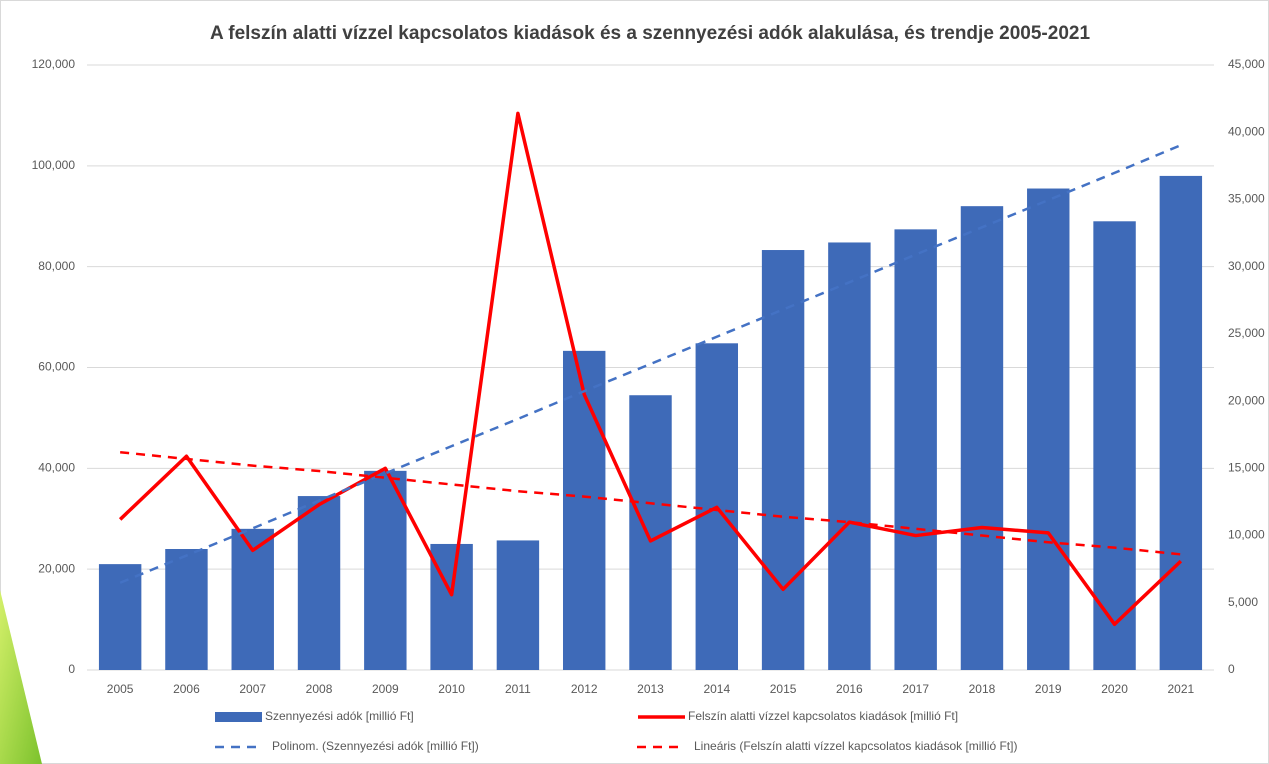  Describe the element at coordinates (56, 468) in the screenshot. I see `y-tick-label: 40,000` at that location.